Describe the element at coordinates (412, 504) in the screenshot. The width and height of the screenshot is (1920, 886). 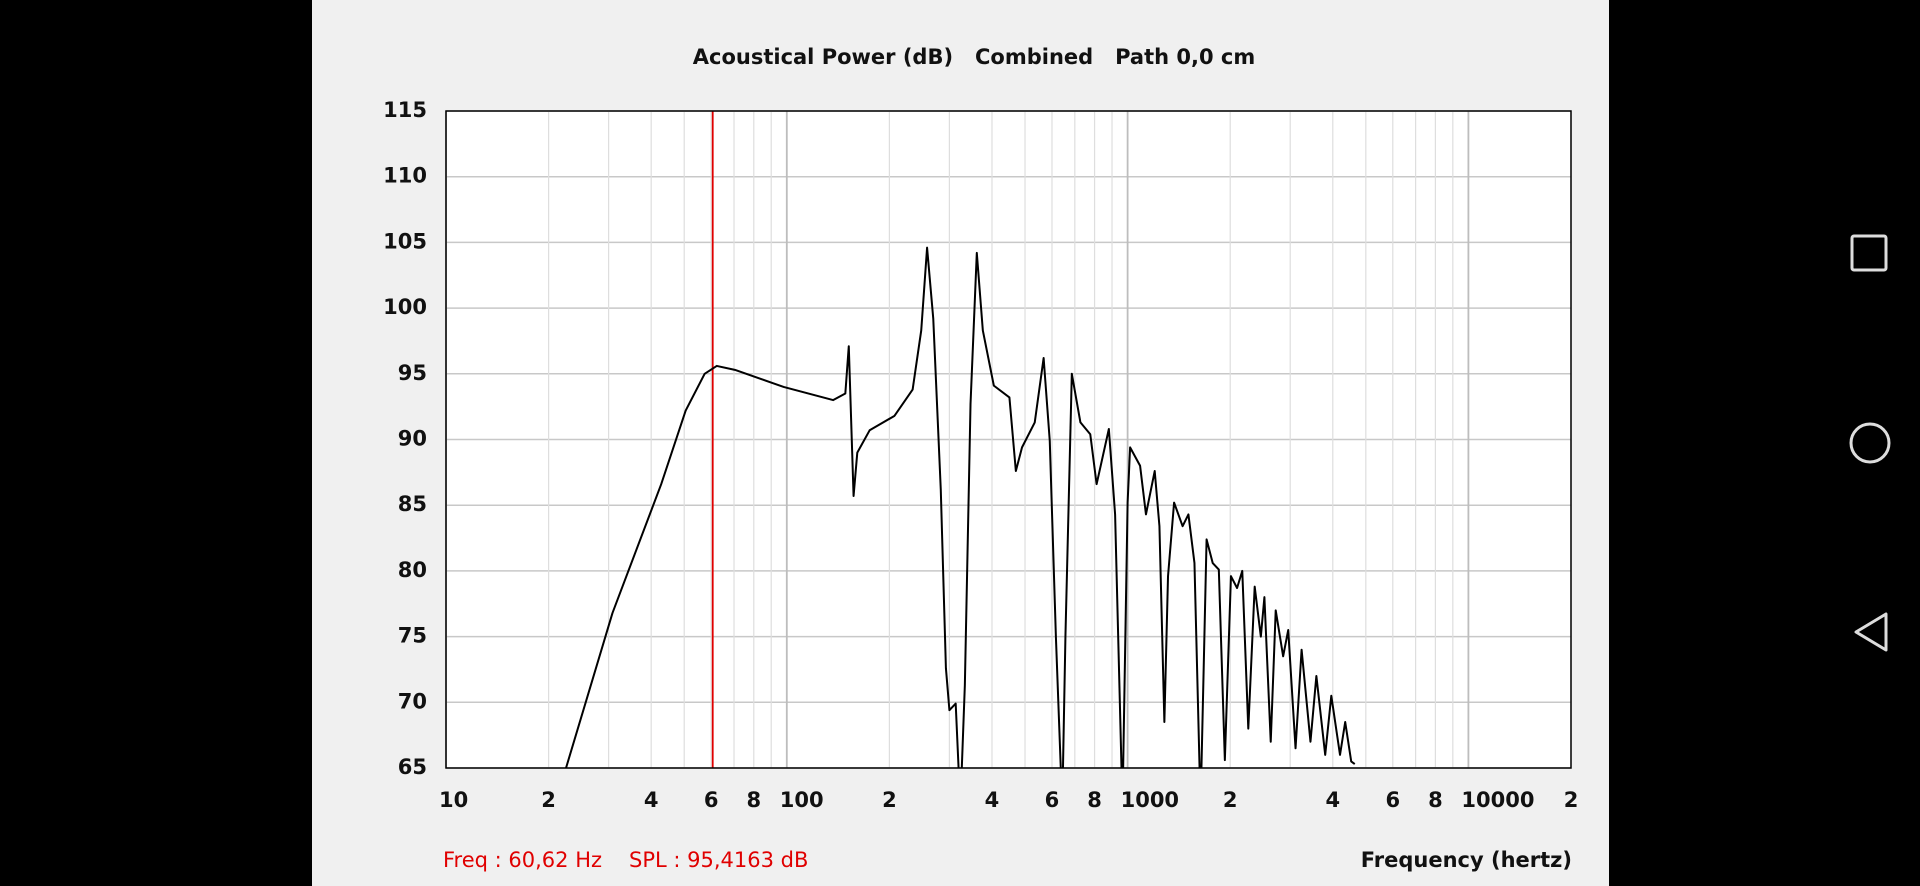
I see `y-tick-label: 85` at that location.